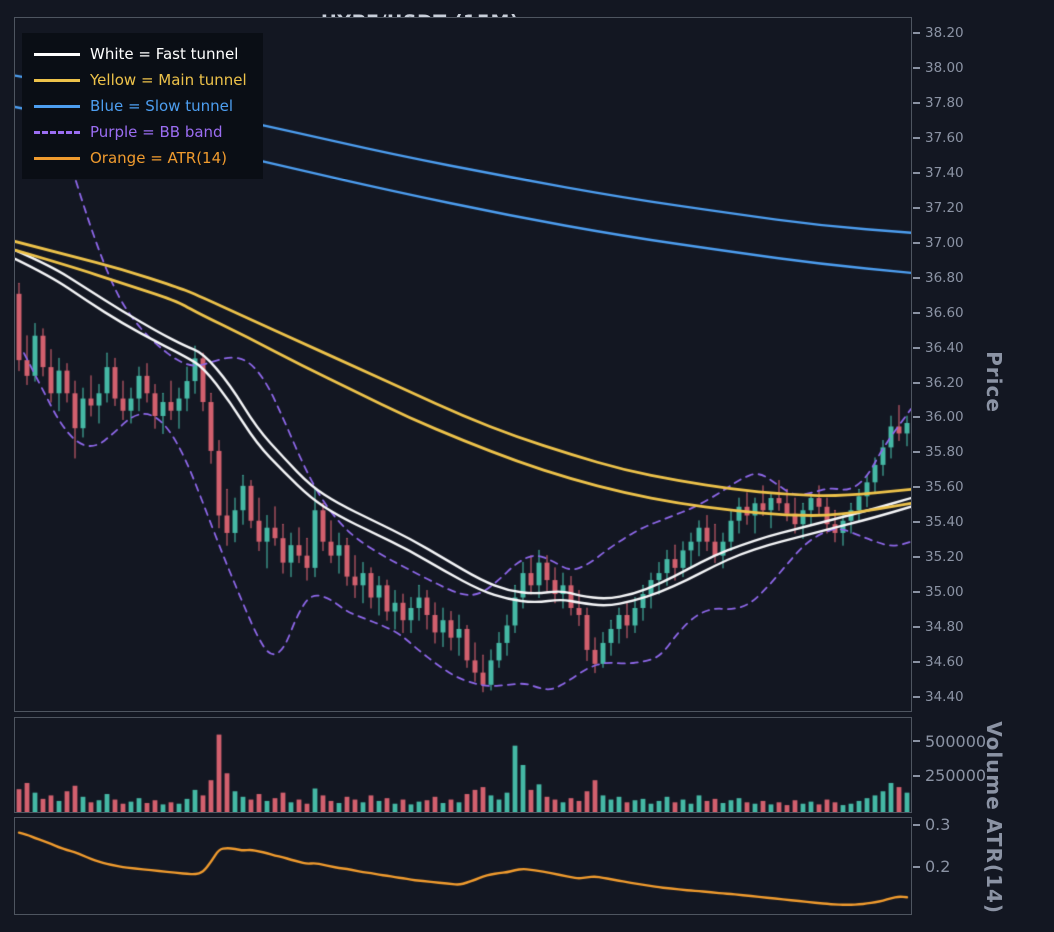 Image resolution: width=1054 pixels, height=932 pixels. I want to click on tick-value: 36.80, so click(944, 277).